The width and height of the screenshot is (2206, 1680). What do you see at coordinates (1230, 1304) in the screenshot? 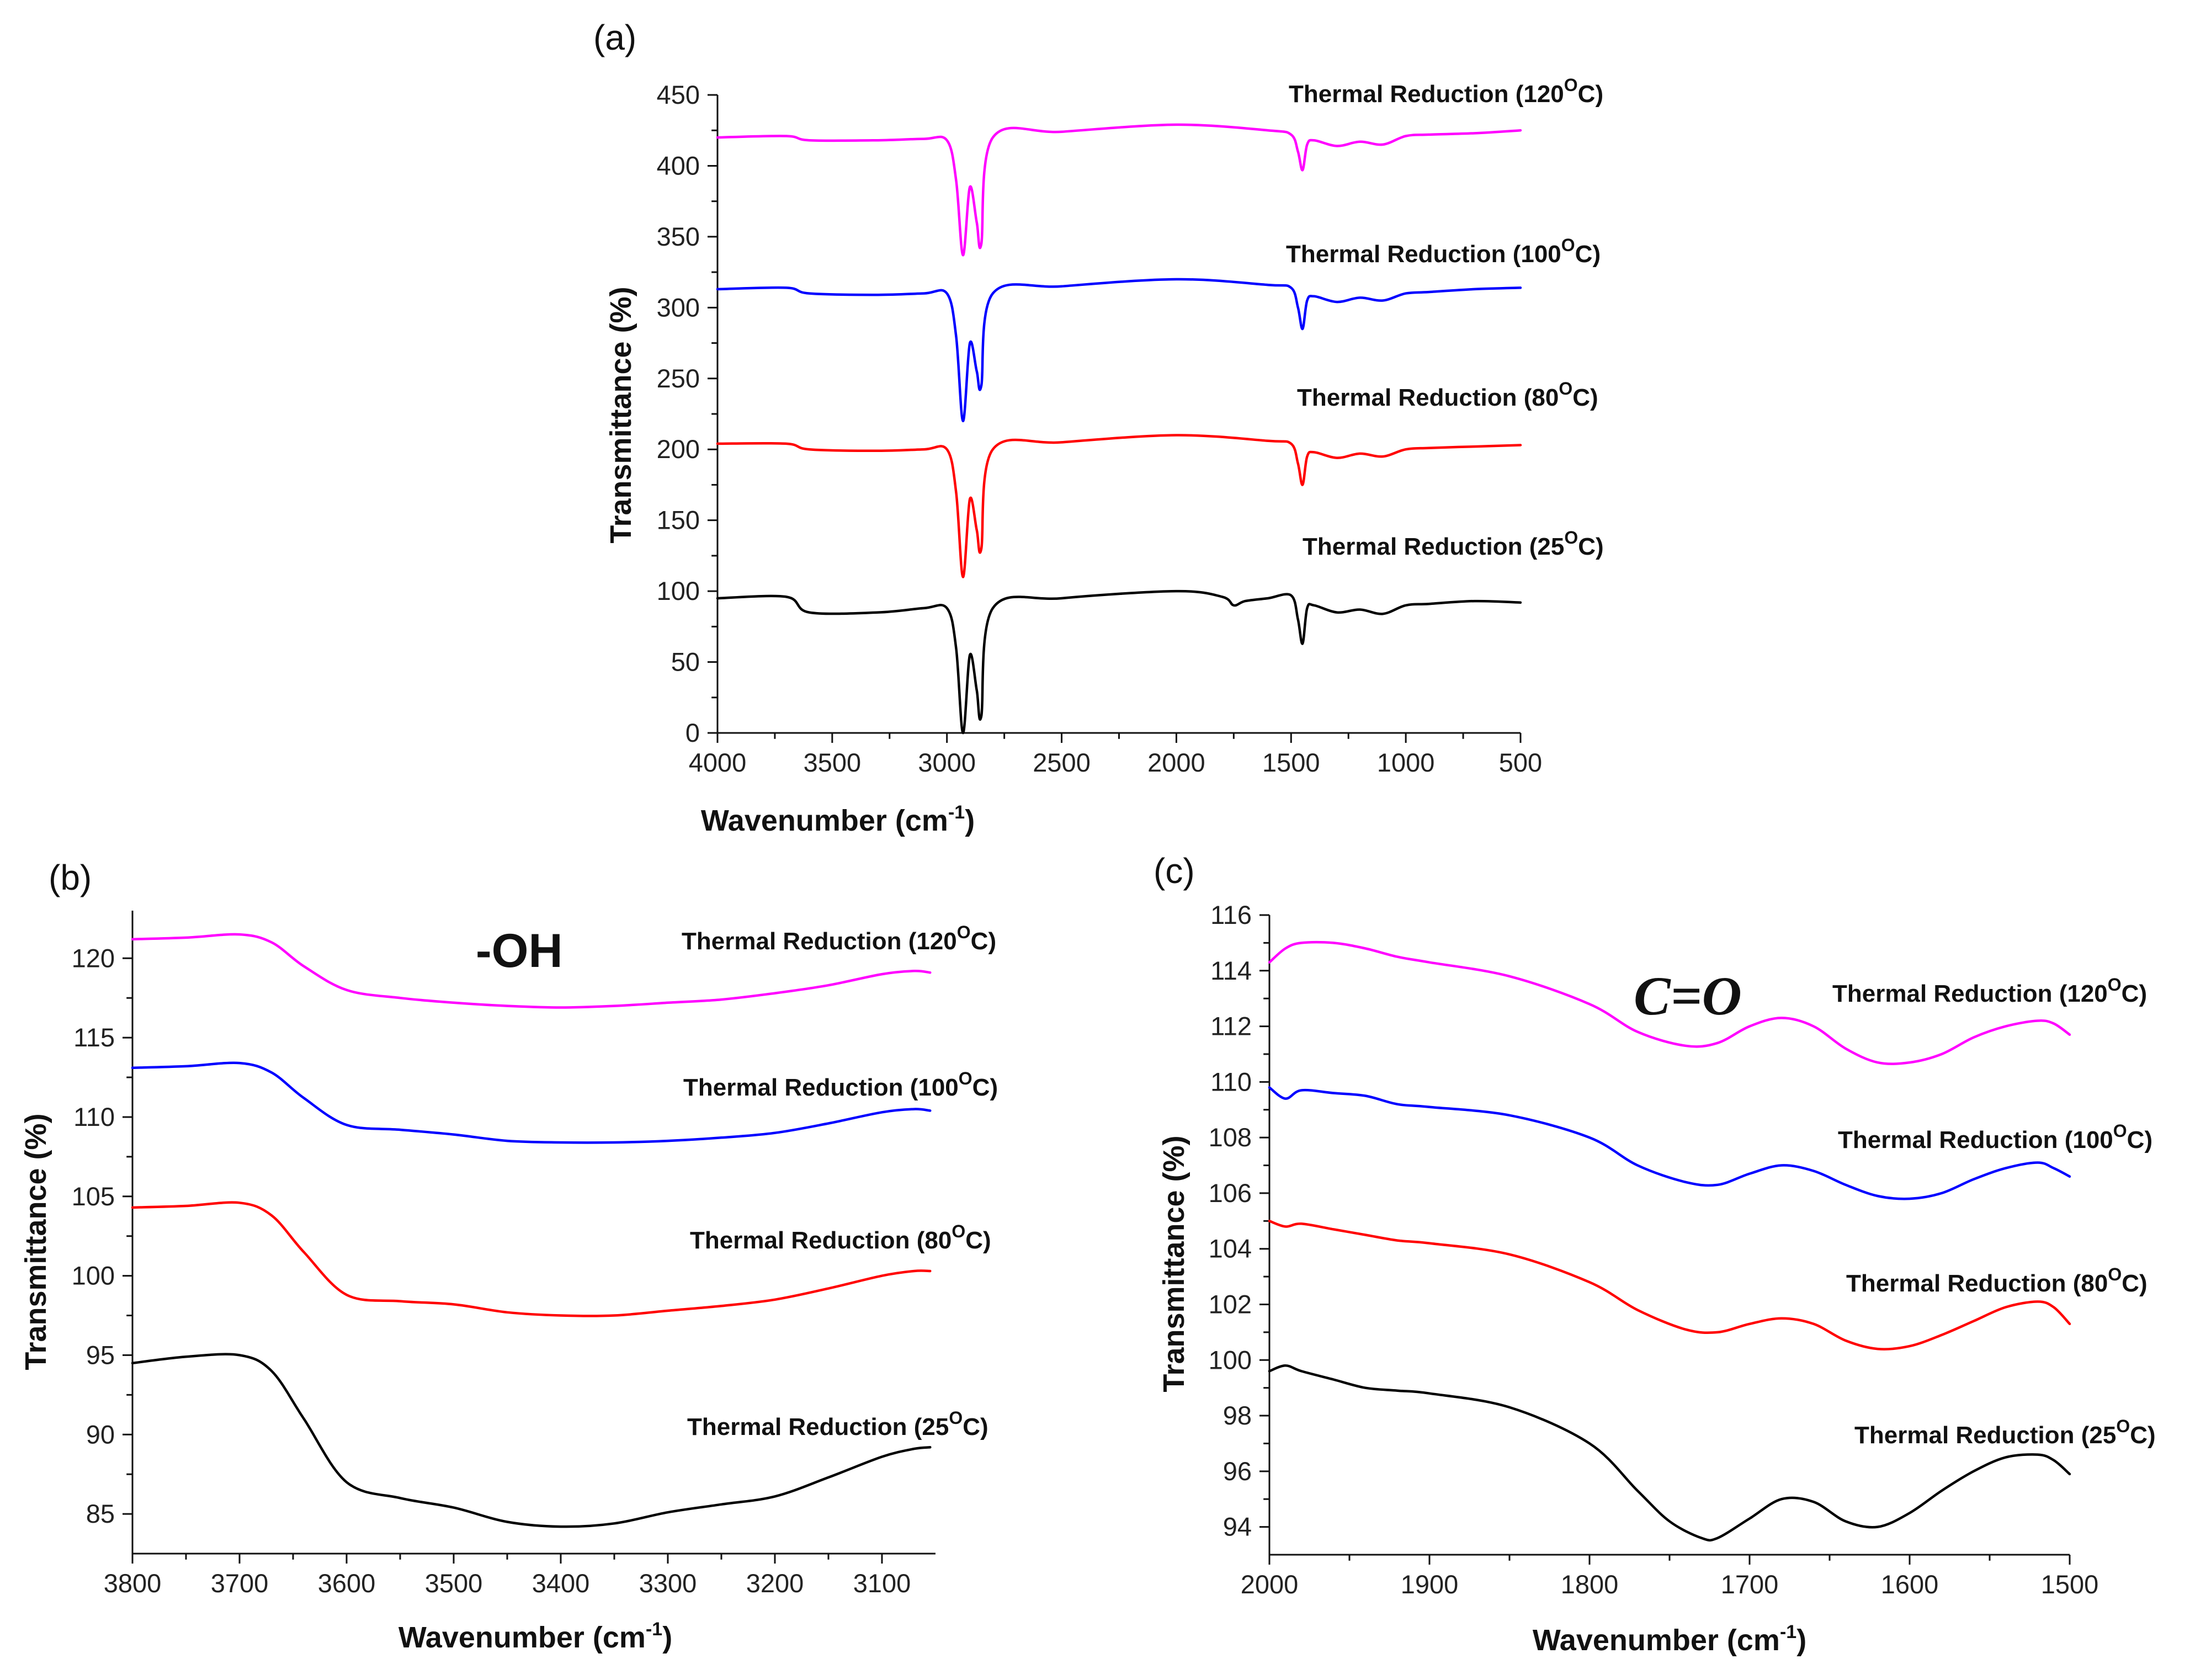
I see `y-tick-label: 102` at bounding box center [1230, 1304].